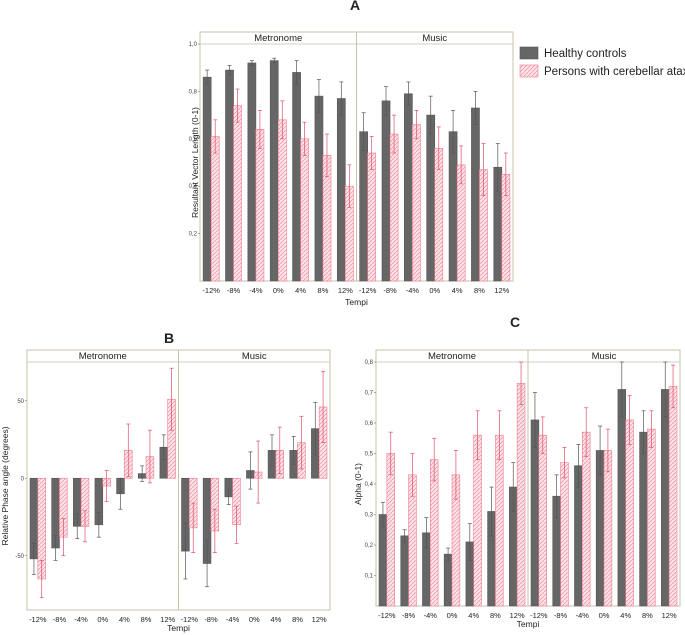 This screenshot has width=685, height=635. What do you see at coordinates (20, 402) in the screenshot?
I see `y-tick-label: 50` at bounding box center [20, 402].